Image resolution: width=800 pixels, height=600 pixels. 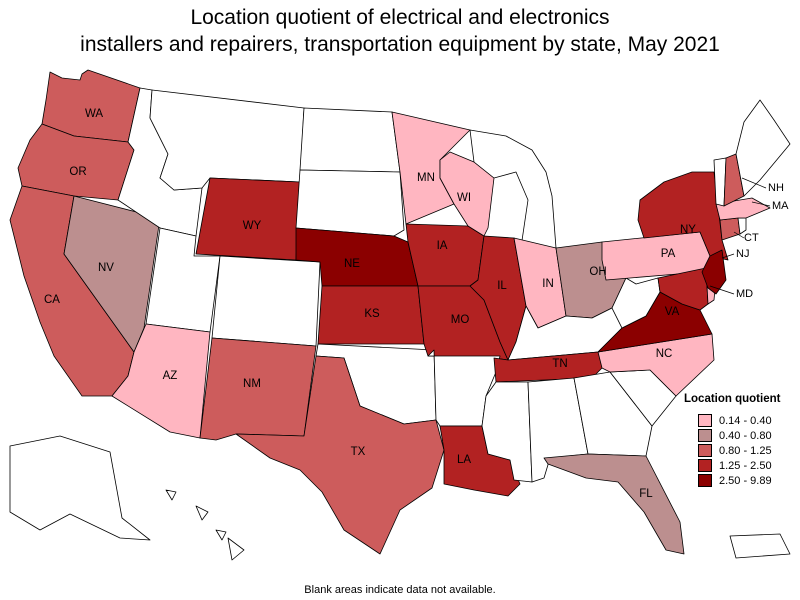 What do you see at coordinates (683, 216) in the screenshot?
I see `state-ny` at bounding box center [683, 216].